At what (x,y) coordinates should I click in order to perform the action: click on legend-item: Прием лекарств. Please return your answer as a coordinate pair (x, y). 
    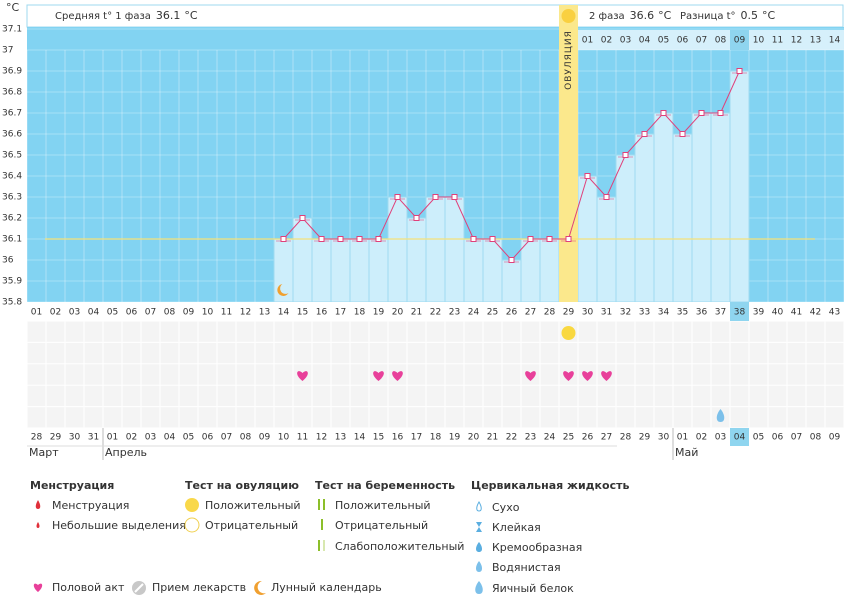
    Looking at the image, I should click on (199, 587).